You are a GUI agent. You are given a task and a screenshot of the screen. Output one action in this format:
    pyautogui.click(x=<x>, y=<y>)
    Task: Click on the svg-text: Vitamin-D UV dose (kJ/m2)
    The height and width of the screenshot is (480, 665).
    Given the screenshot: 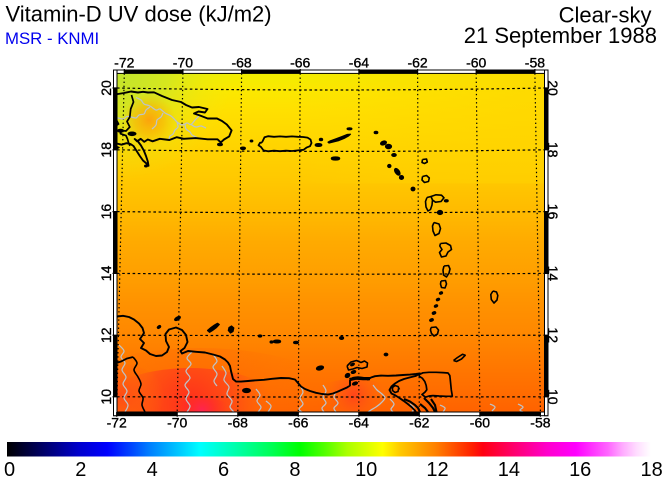 What is the action you would take?
    pyautogui.click(x=139, y=14)
    